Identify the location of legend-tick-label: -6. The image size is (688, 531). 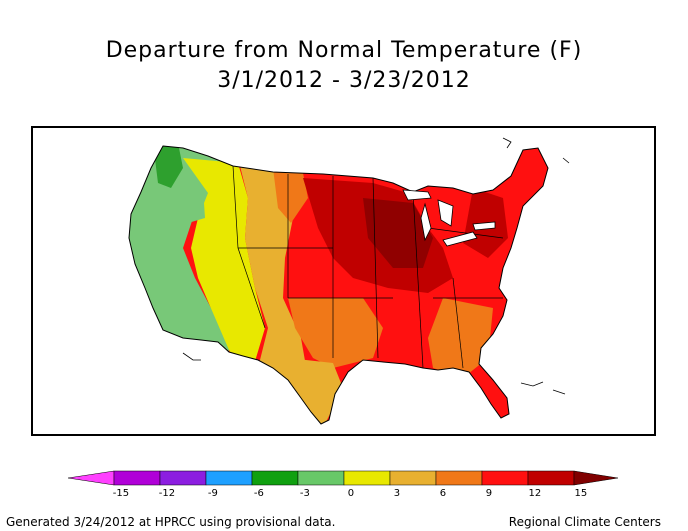
(259, 493).